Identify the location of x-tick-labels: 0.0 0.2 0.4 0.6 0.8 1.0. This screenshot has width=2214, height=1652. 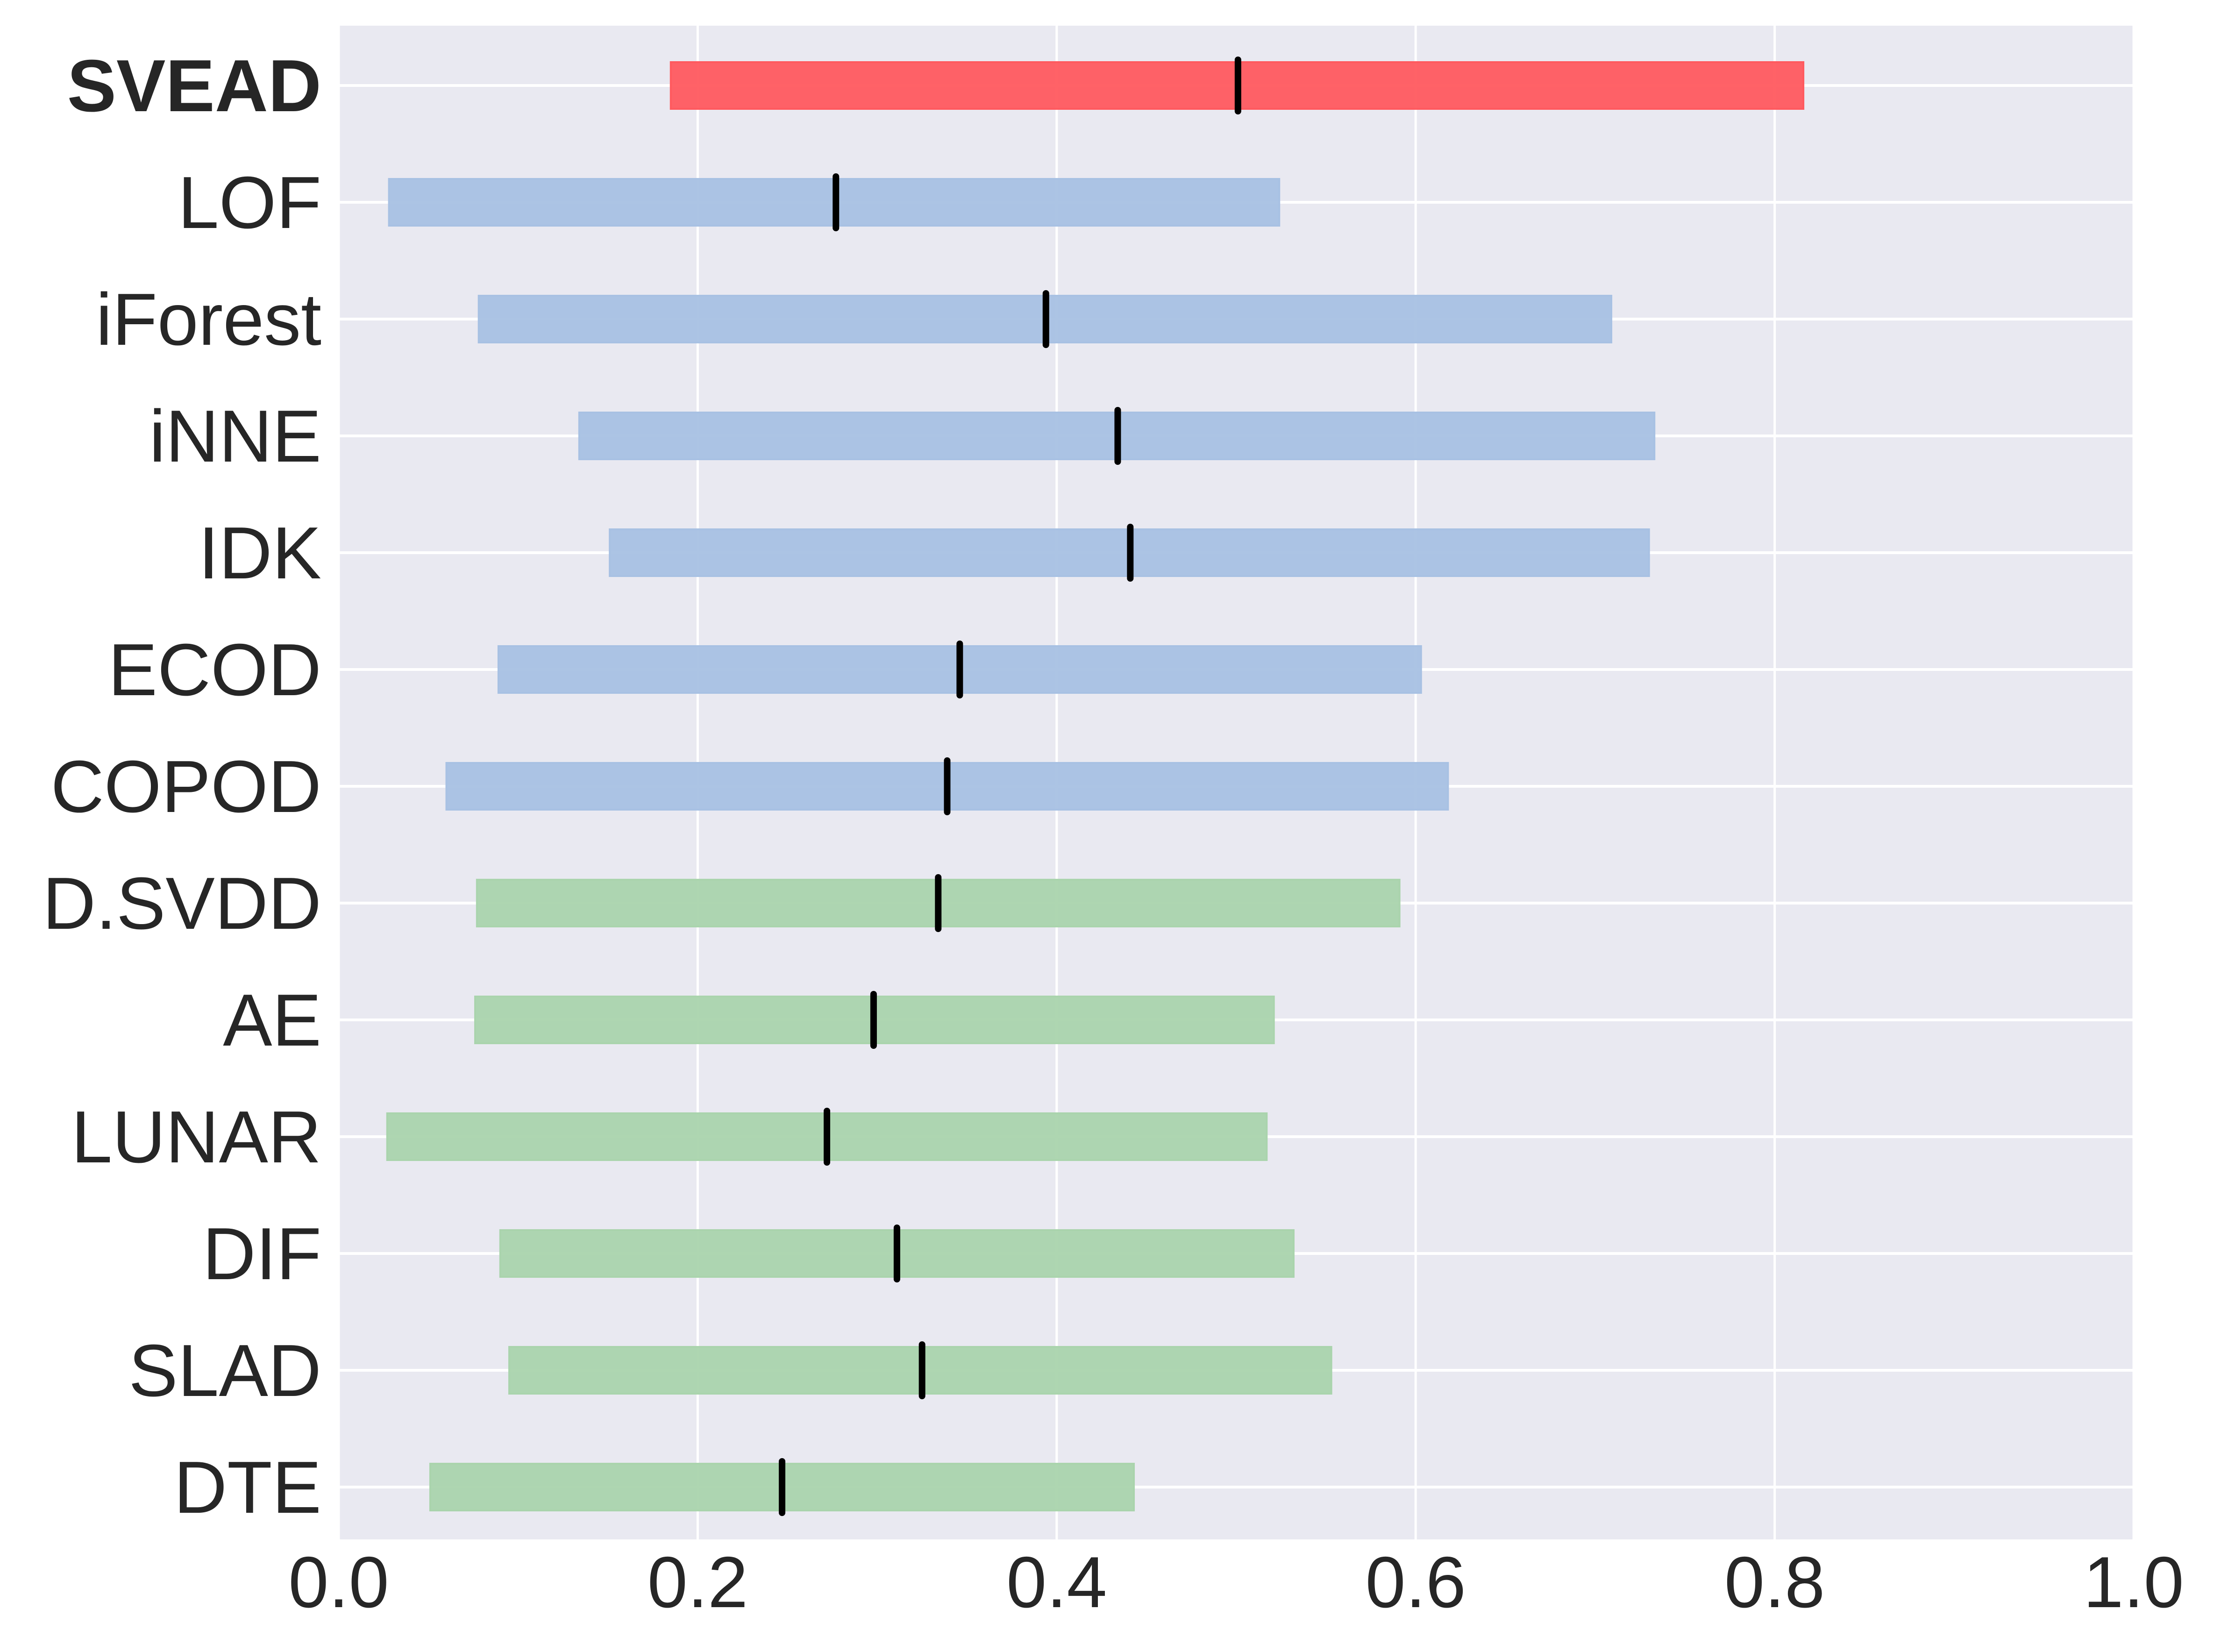
(1236, 1582).